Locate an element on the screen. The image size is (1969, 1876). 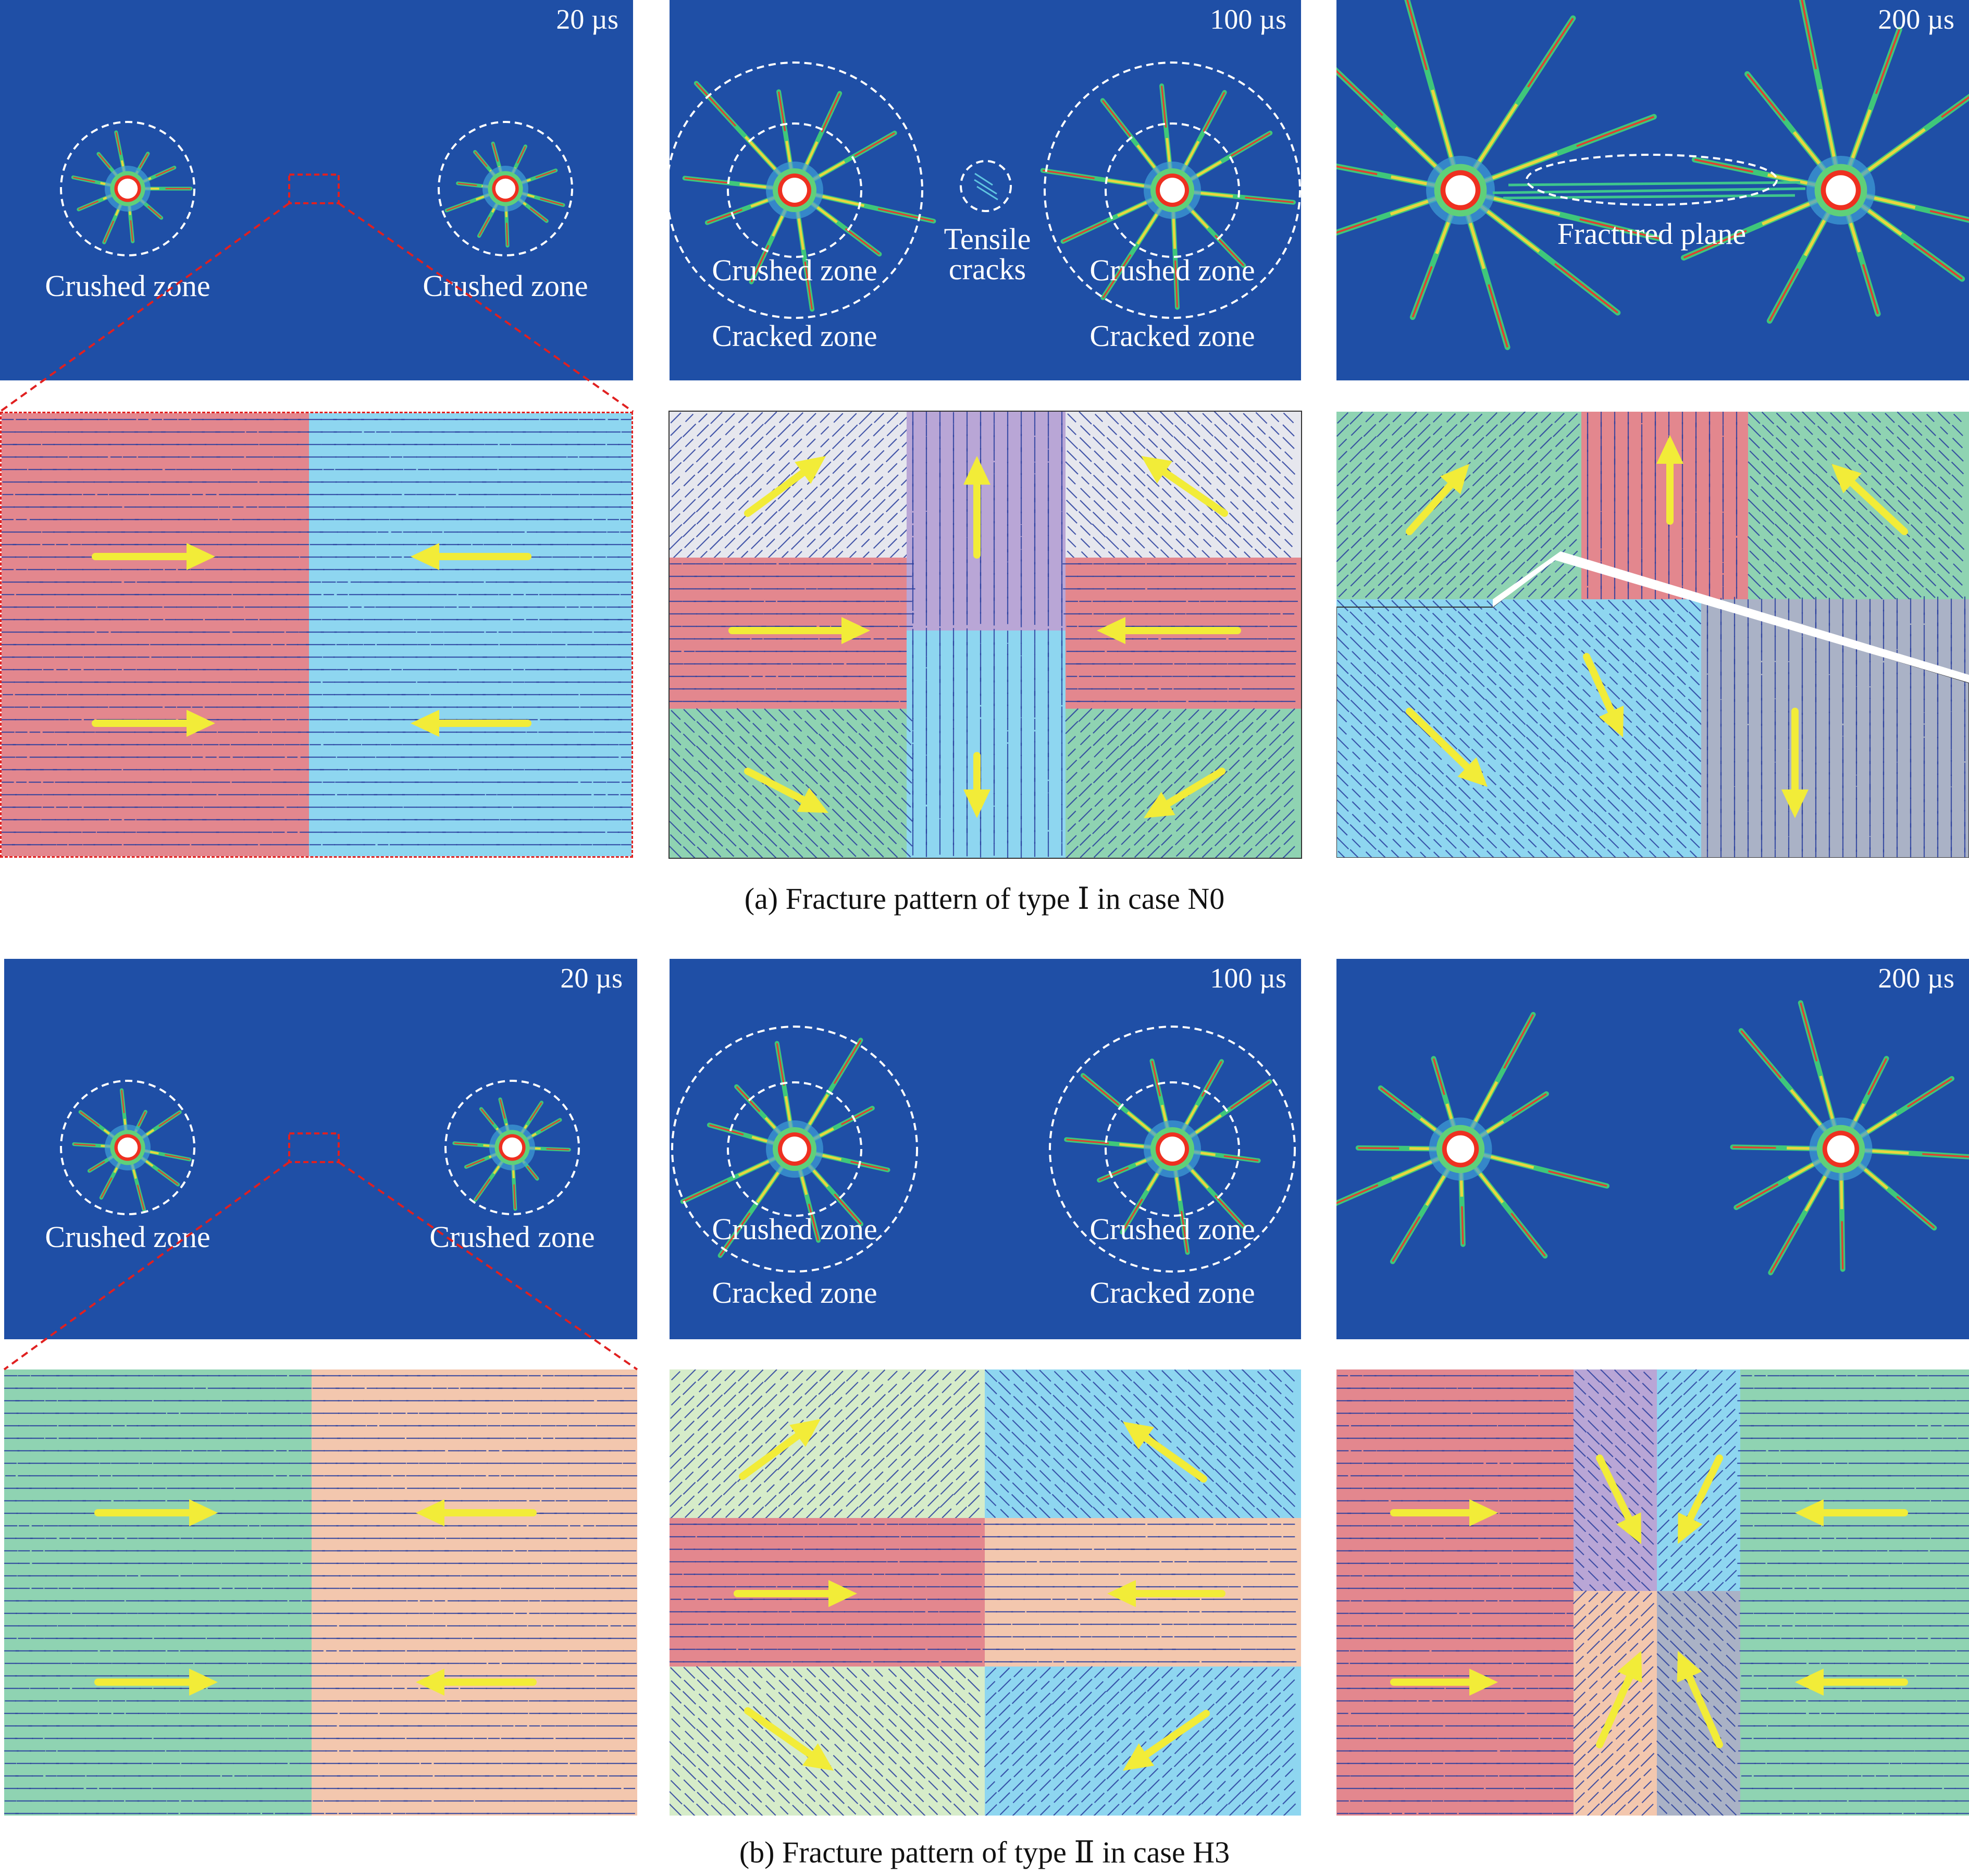
vector-field-b-200us is located at coordinates (1652, 1592).